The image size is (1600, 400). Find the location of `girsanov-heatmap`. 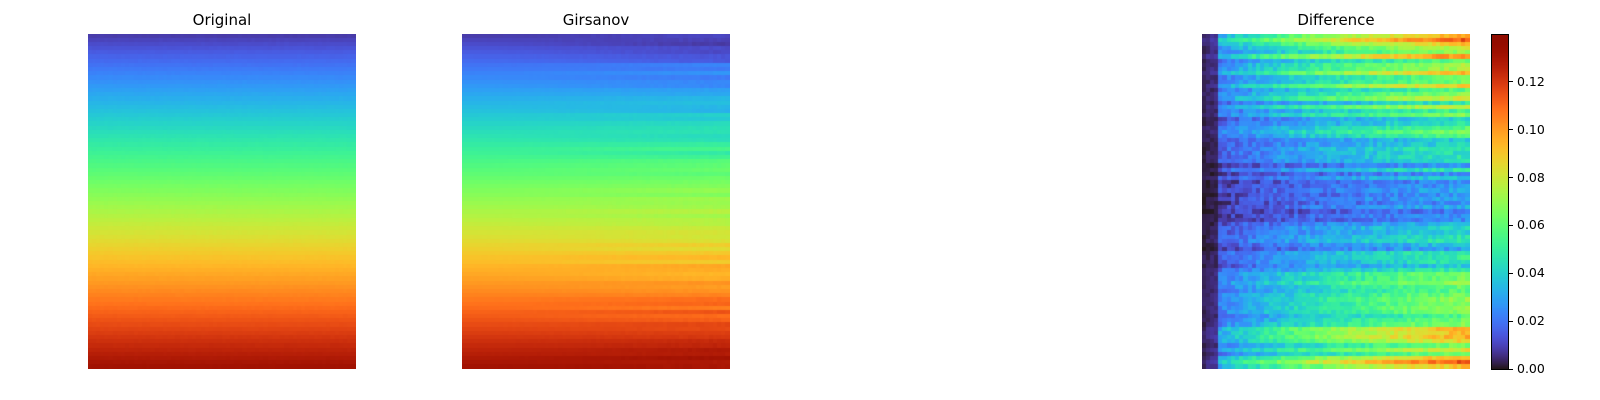

girsanov-heatmap is located at coordinates (596, 201).